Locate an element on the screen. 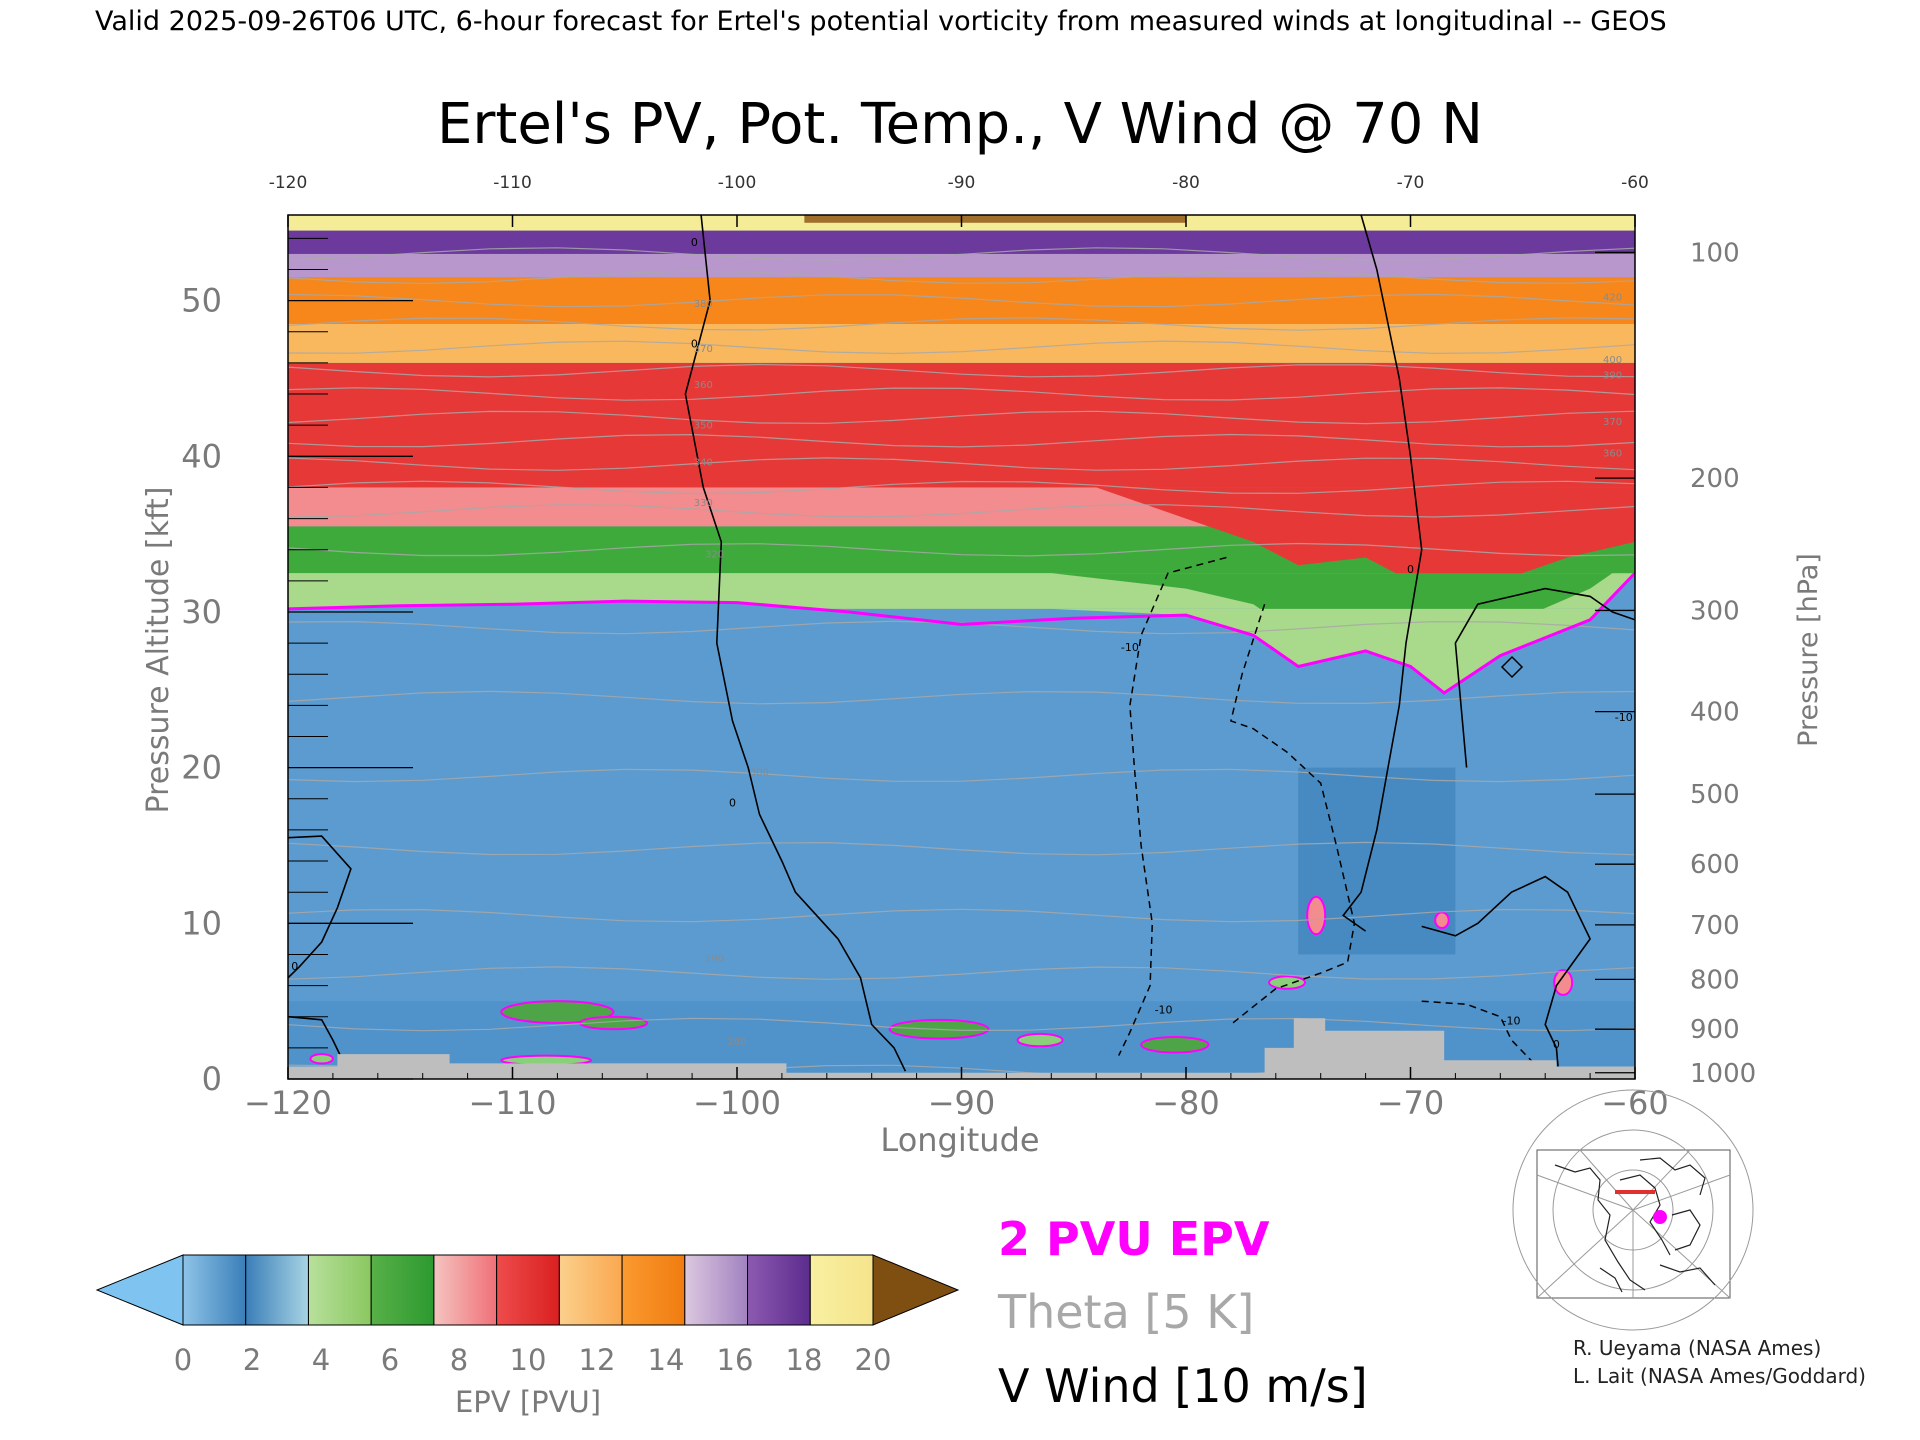 The height and width of the screenshot is (1440, 1920). x-top-tick-label-0: -120 is located at coordinates (288, 183).